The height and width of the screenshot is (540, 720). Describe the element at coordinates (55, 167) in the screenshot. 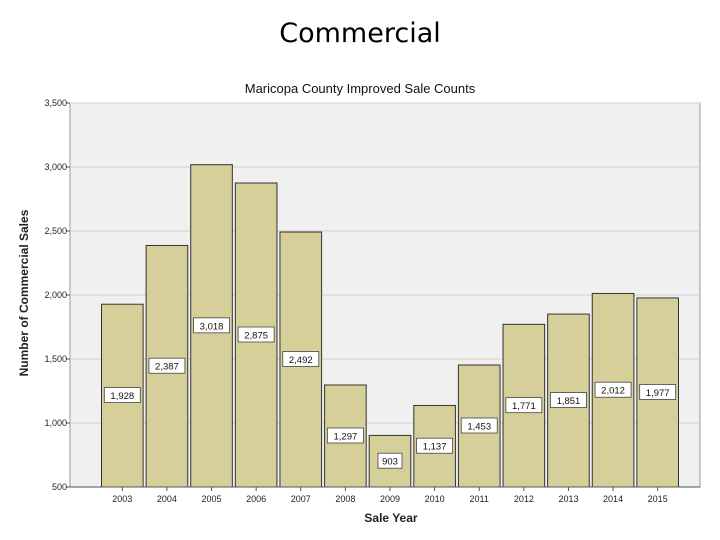

I see `y-tick-label: 3,000` at that location.